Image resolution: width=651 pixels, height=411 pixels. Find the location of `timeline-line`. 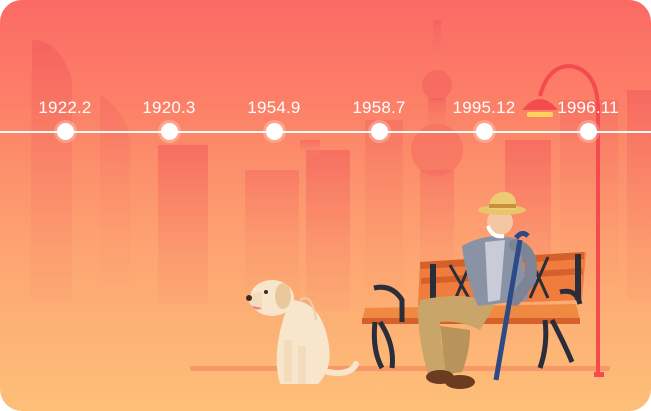

timeline-line is located at coordinates (325, 132).